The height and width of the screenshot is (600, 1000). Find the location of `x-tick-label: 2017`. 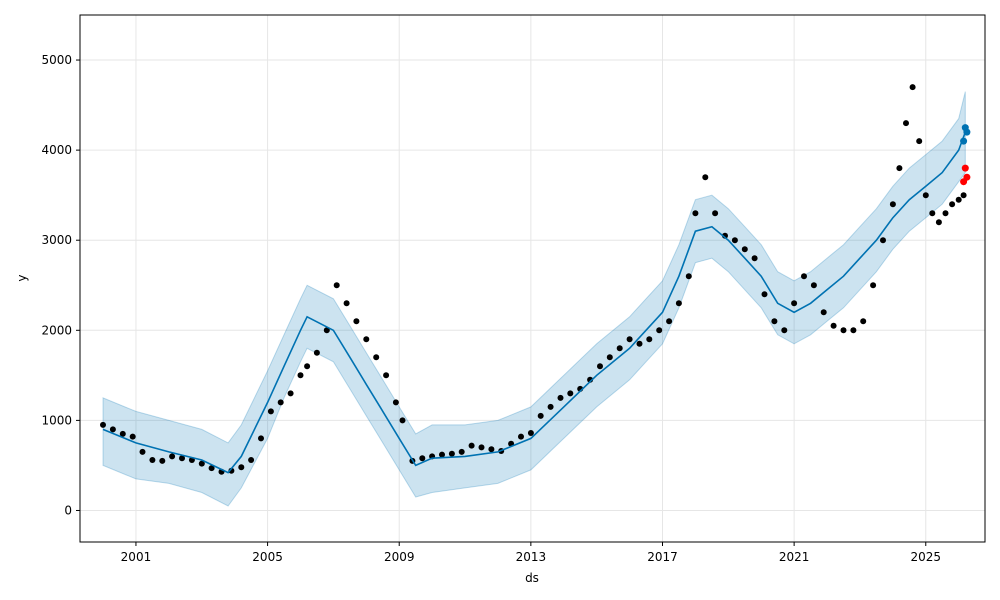

x-tick-label: 2017 is located at coordinates (662, 557).